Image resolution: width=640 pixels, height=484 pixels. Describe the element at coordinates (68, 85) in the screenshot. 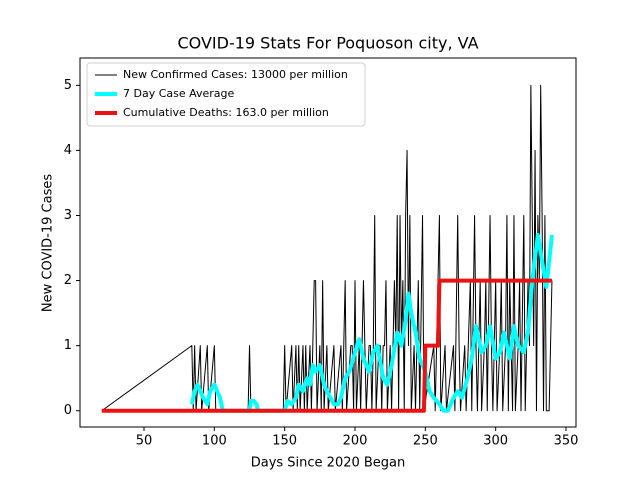

I see `y-tick-label: 5` at that location.